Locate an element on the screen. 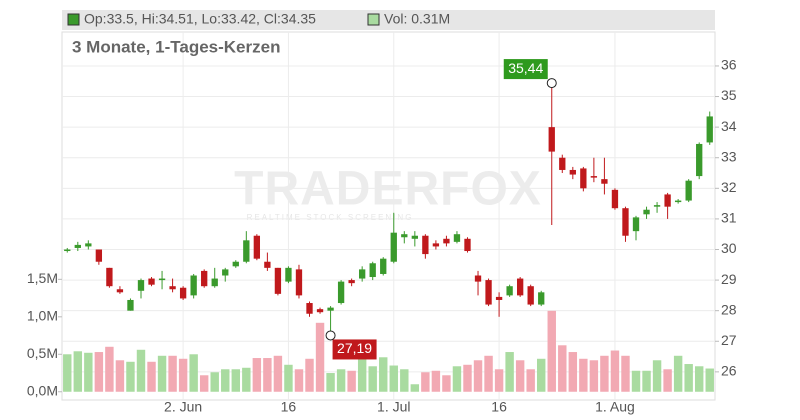 Image resolution: width=800 pixels, height=420 pixels. annotation-box is located at coordinates (354, 349).